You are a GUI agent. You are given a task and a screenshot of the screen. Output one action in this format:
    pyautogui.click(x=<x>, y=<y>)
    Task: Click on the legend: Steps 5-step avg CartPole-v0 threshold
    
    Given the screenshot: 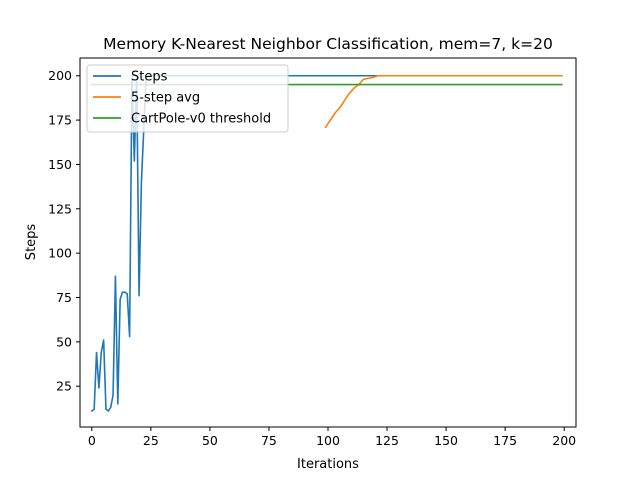 What is the action you would take?
    pyautogui.click(x=187, y=98)
    